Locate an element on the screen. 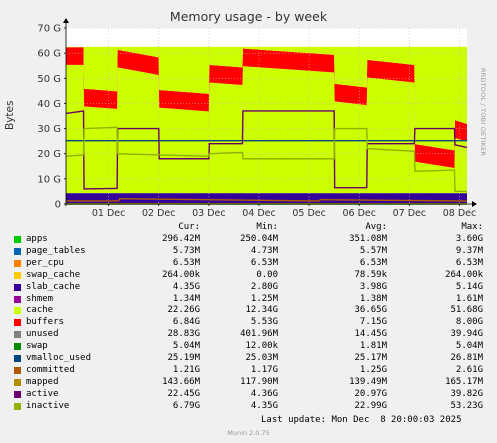 The width and height of the screenshot is (497, 443). legend-cur-buffers: 6.84G is located at coordinates (186, 322).